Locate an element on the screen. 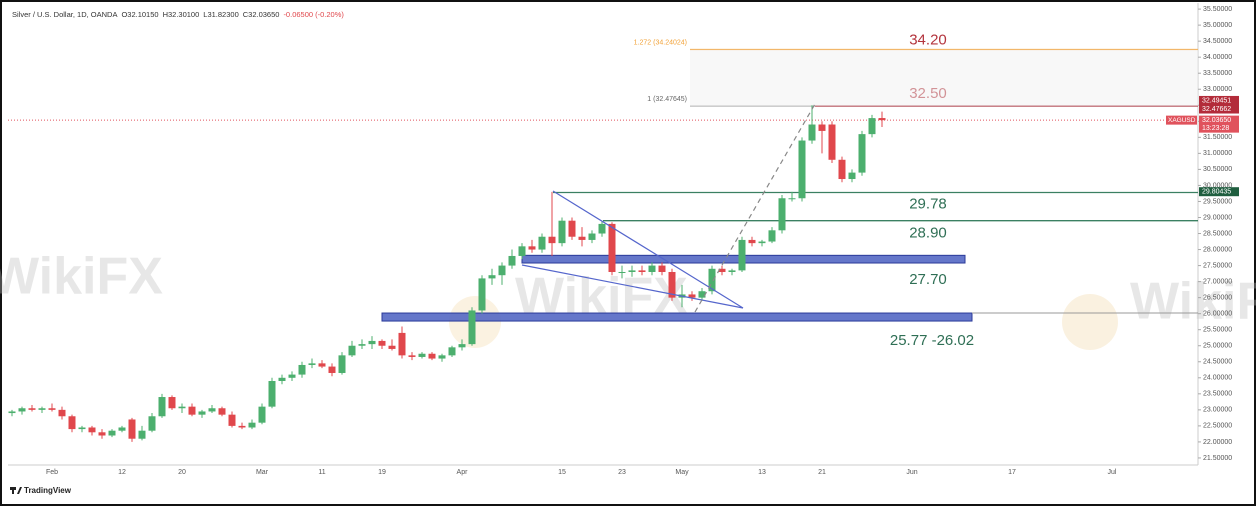 The image size is (1256, 506). y-tick-label: 33.50000 is located at coordinates (1217, 73).